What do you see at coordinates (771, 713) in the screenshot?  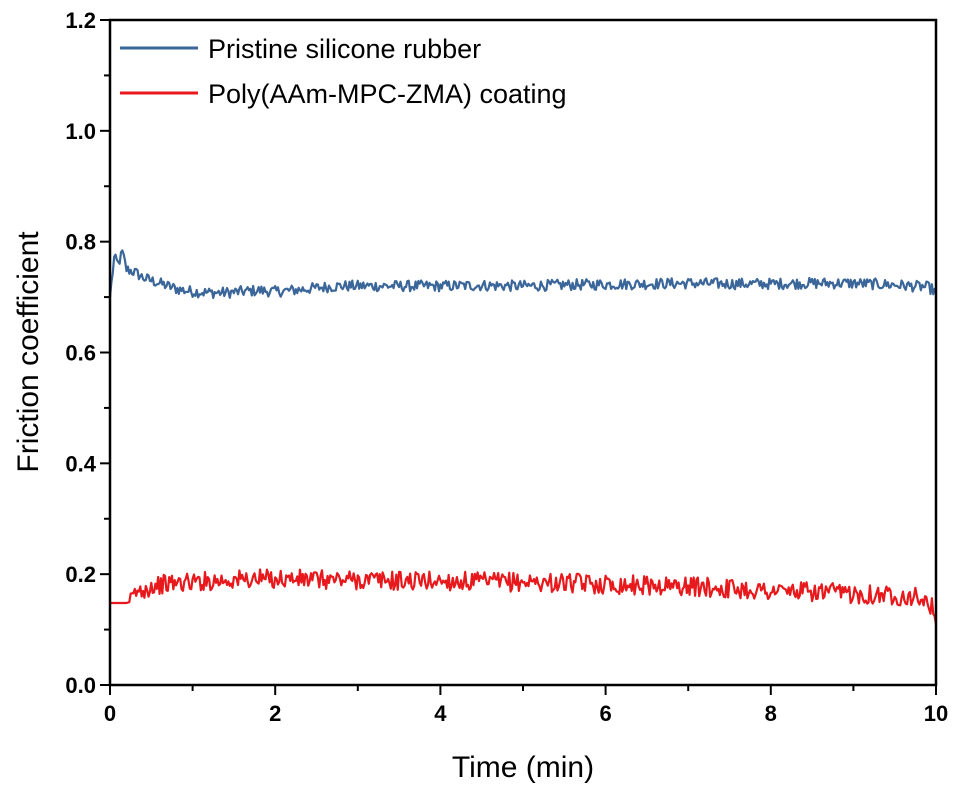 I see `x-tick-label: 8` at bounding box center [771, 713].